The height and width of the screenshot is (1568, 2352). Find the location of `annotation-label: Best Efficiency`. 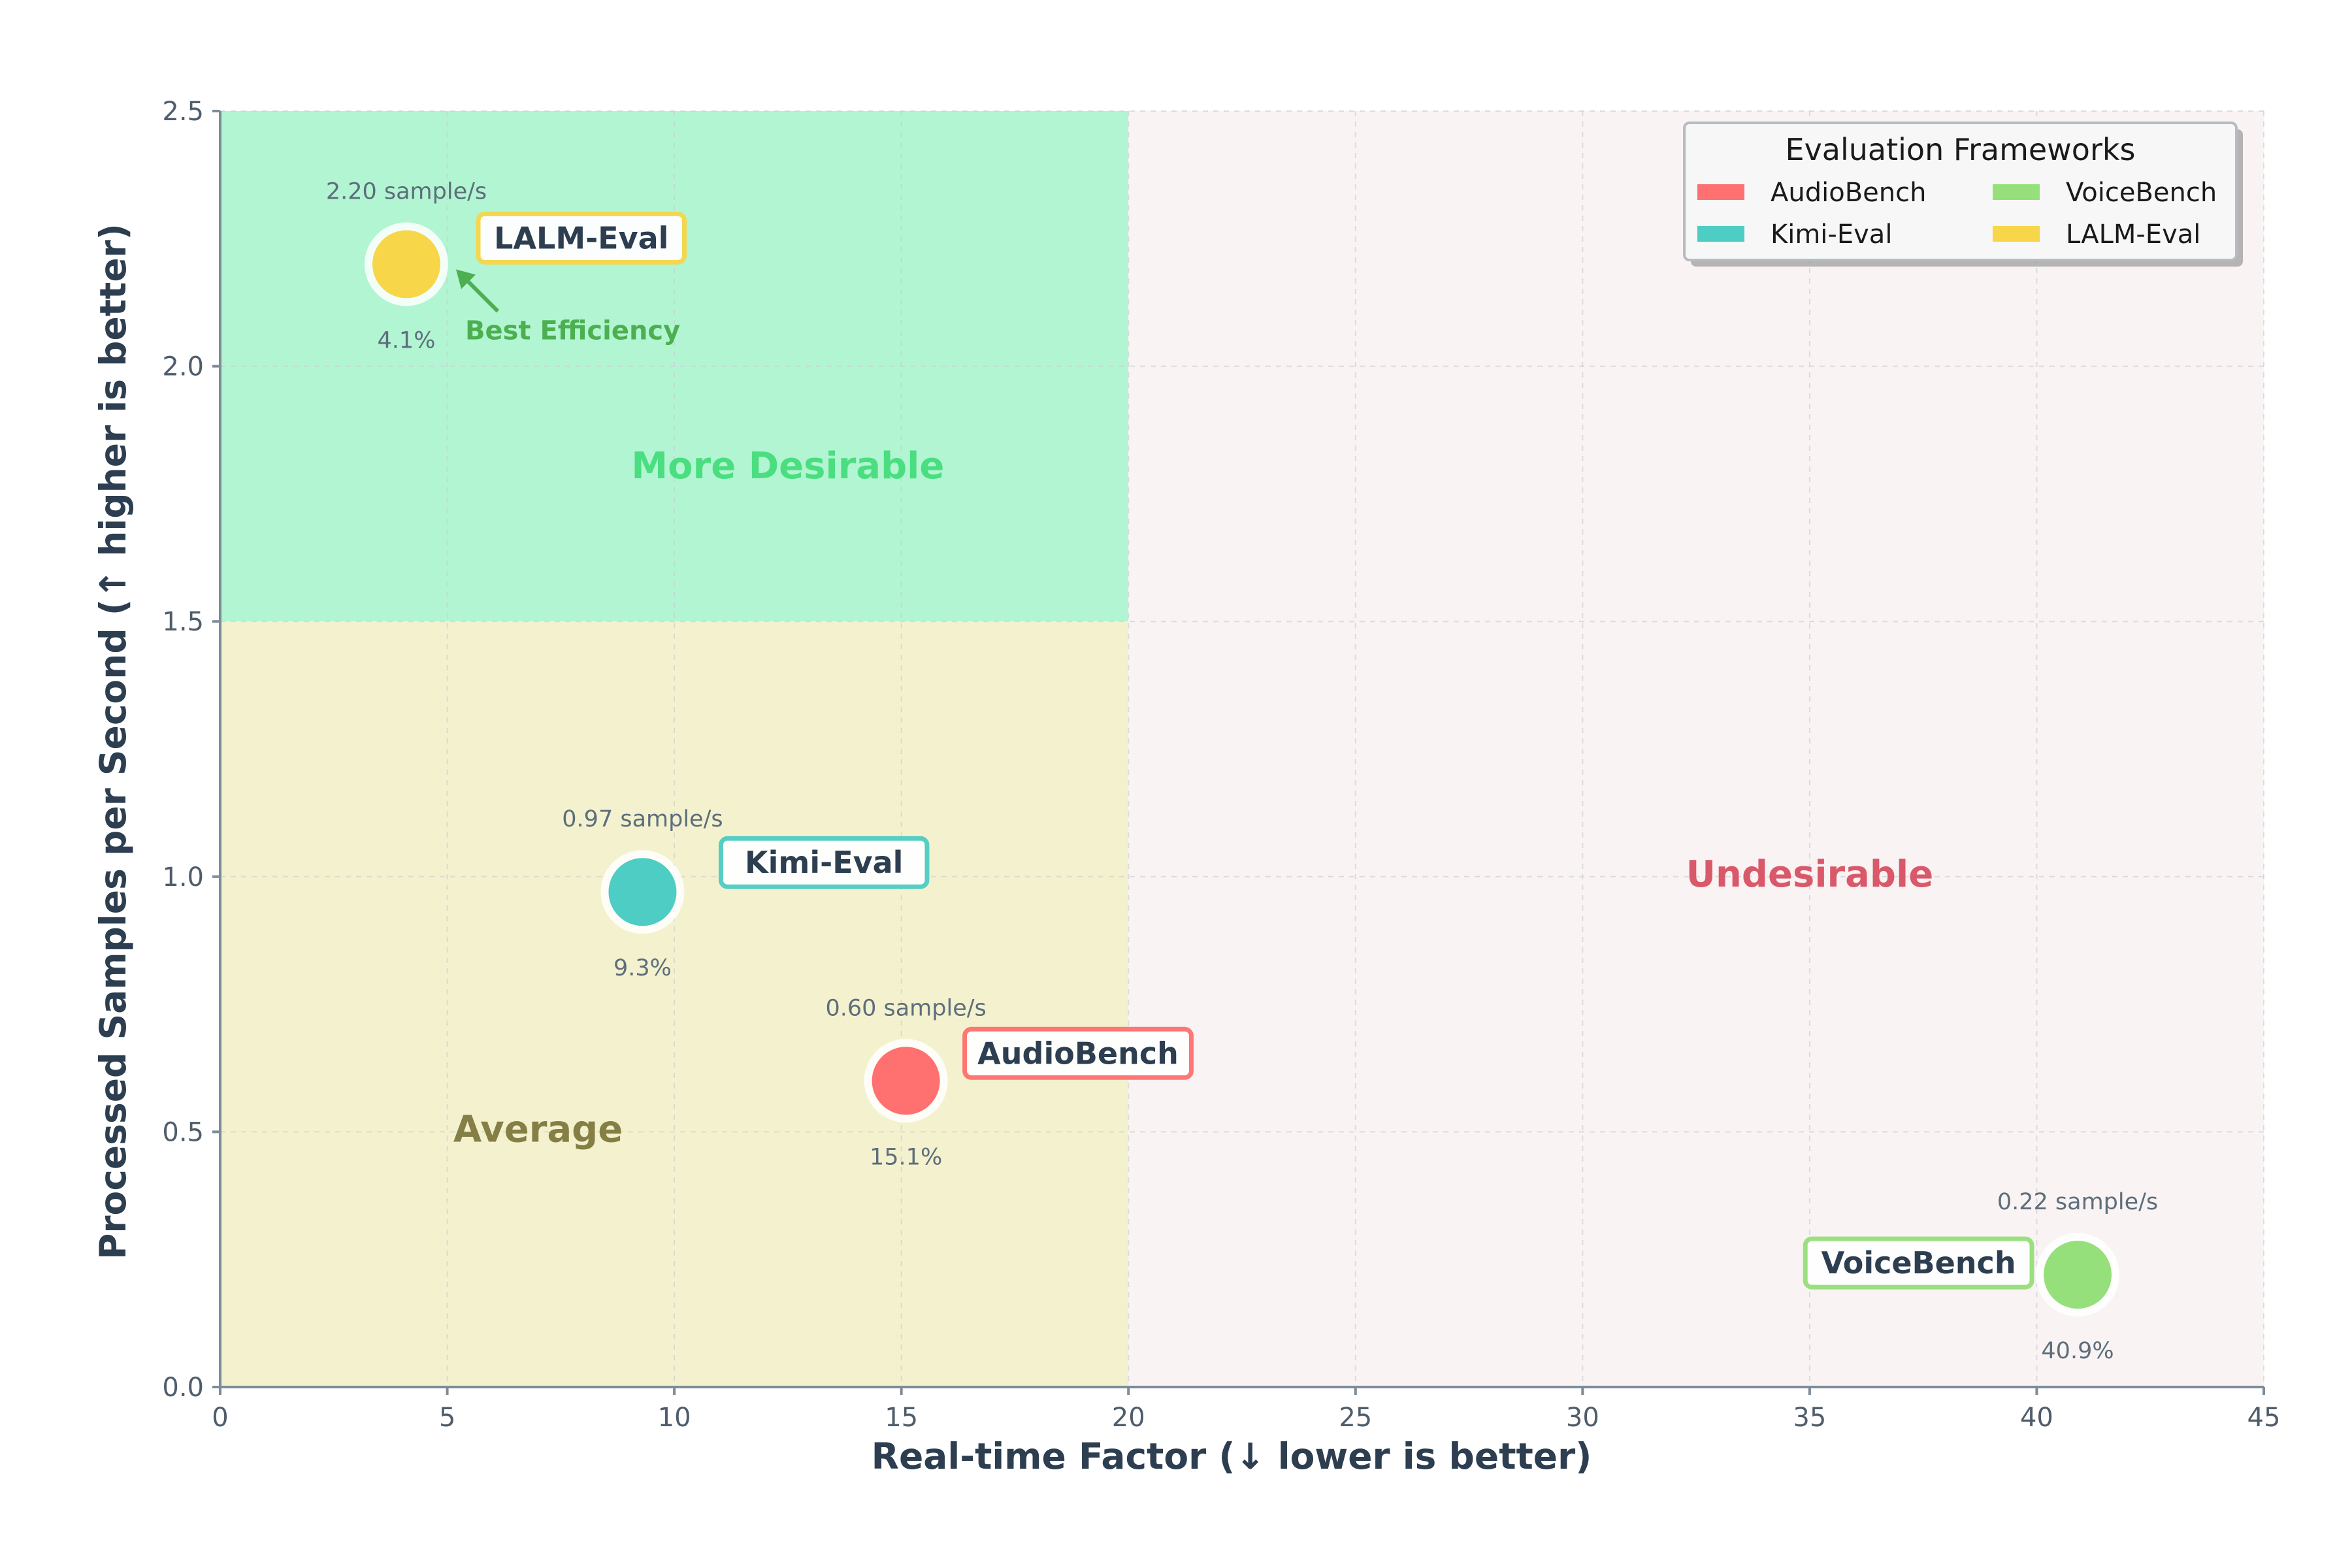

annotation-label: Best Efficiency is located at coordinates (572, 331).